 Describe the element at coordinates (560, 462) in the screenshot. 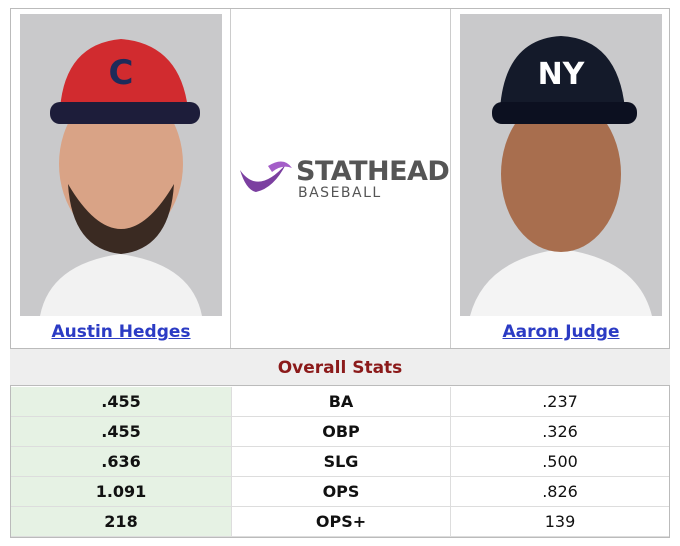

I see `player-stat: .500` at that location.